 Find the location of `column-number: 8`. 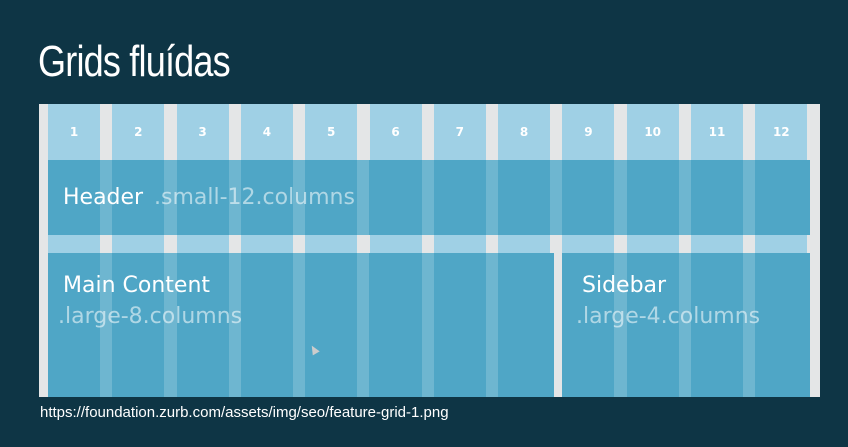

column-number: 8 is located at coordinates (524, 132).